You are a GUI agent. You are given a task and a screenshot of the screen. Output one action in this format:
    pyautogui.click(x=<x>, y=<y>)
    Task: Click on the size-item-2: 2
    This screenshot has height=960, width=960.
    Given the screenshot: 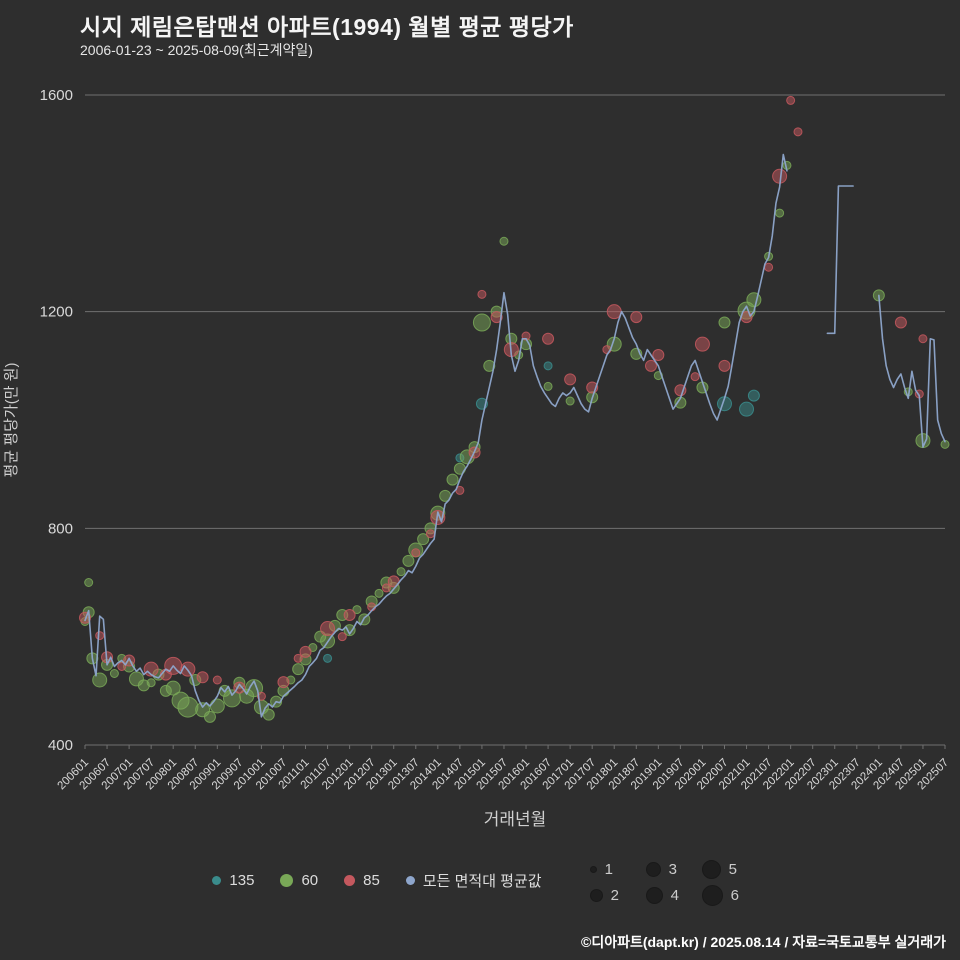 What is the action you would take?
    pyautogui.click(x=612, y=895)
    